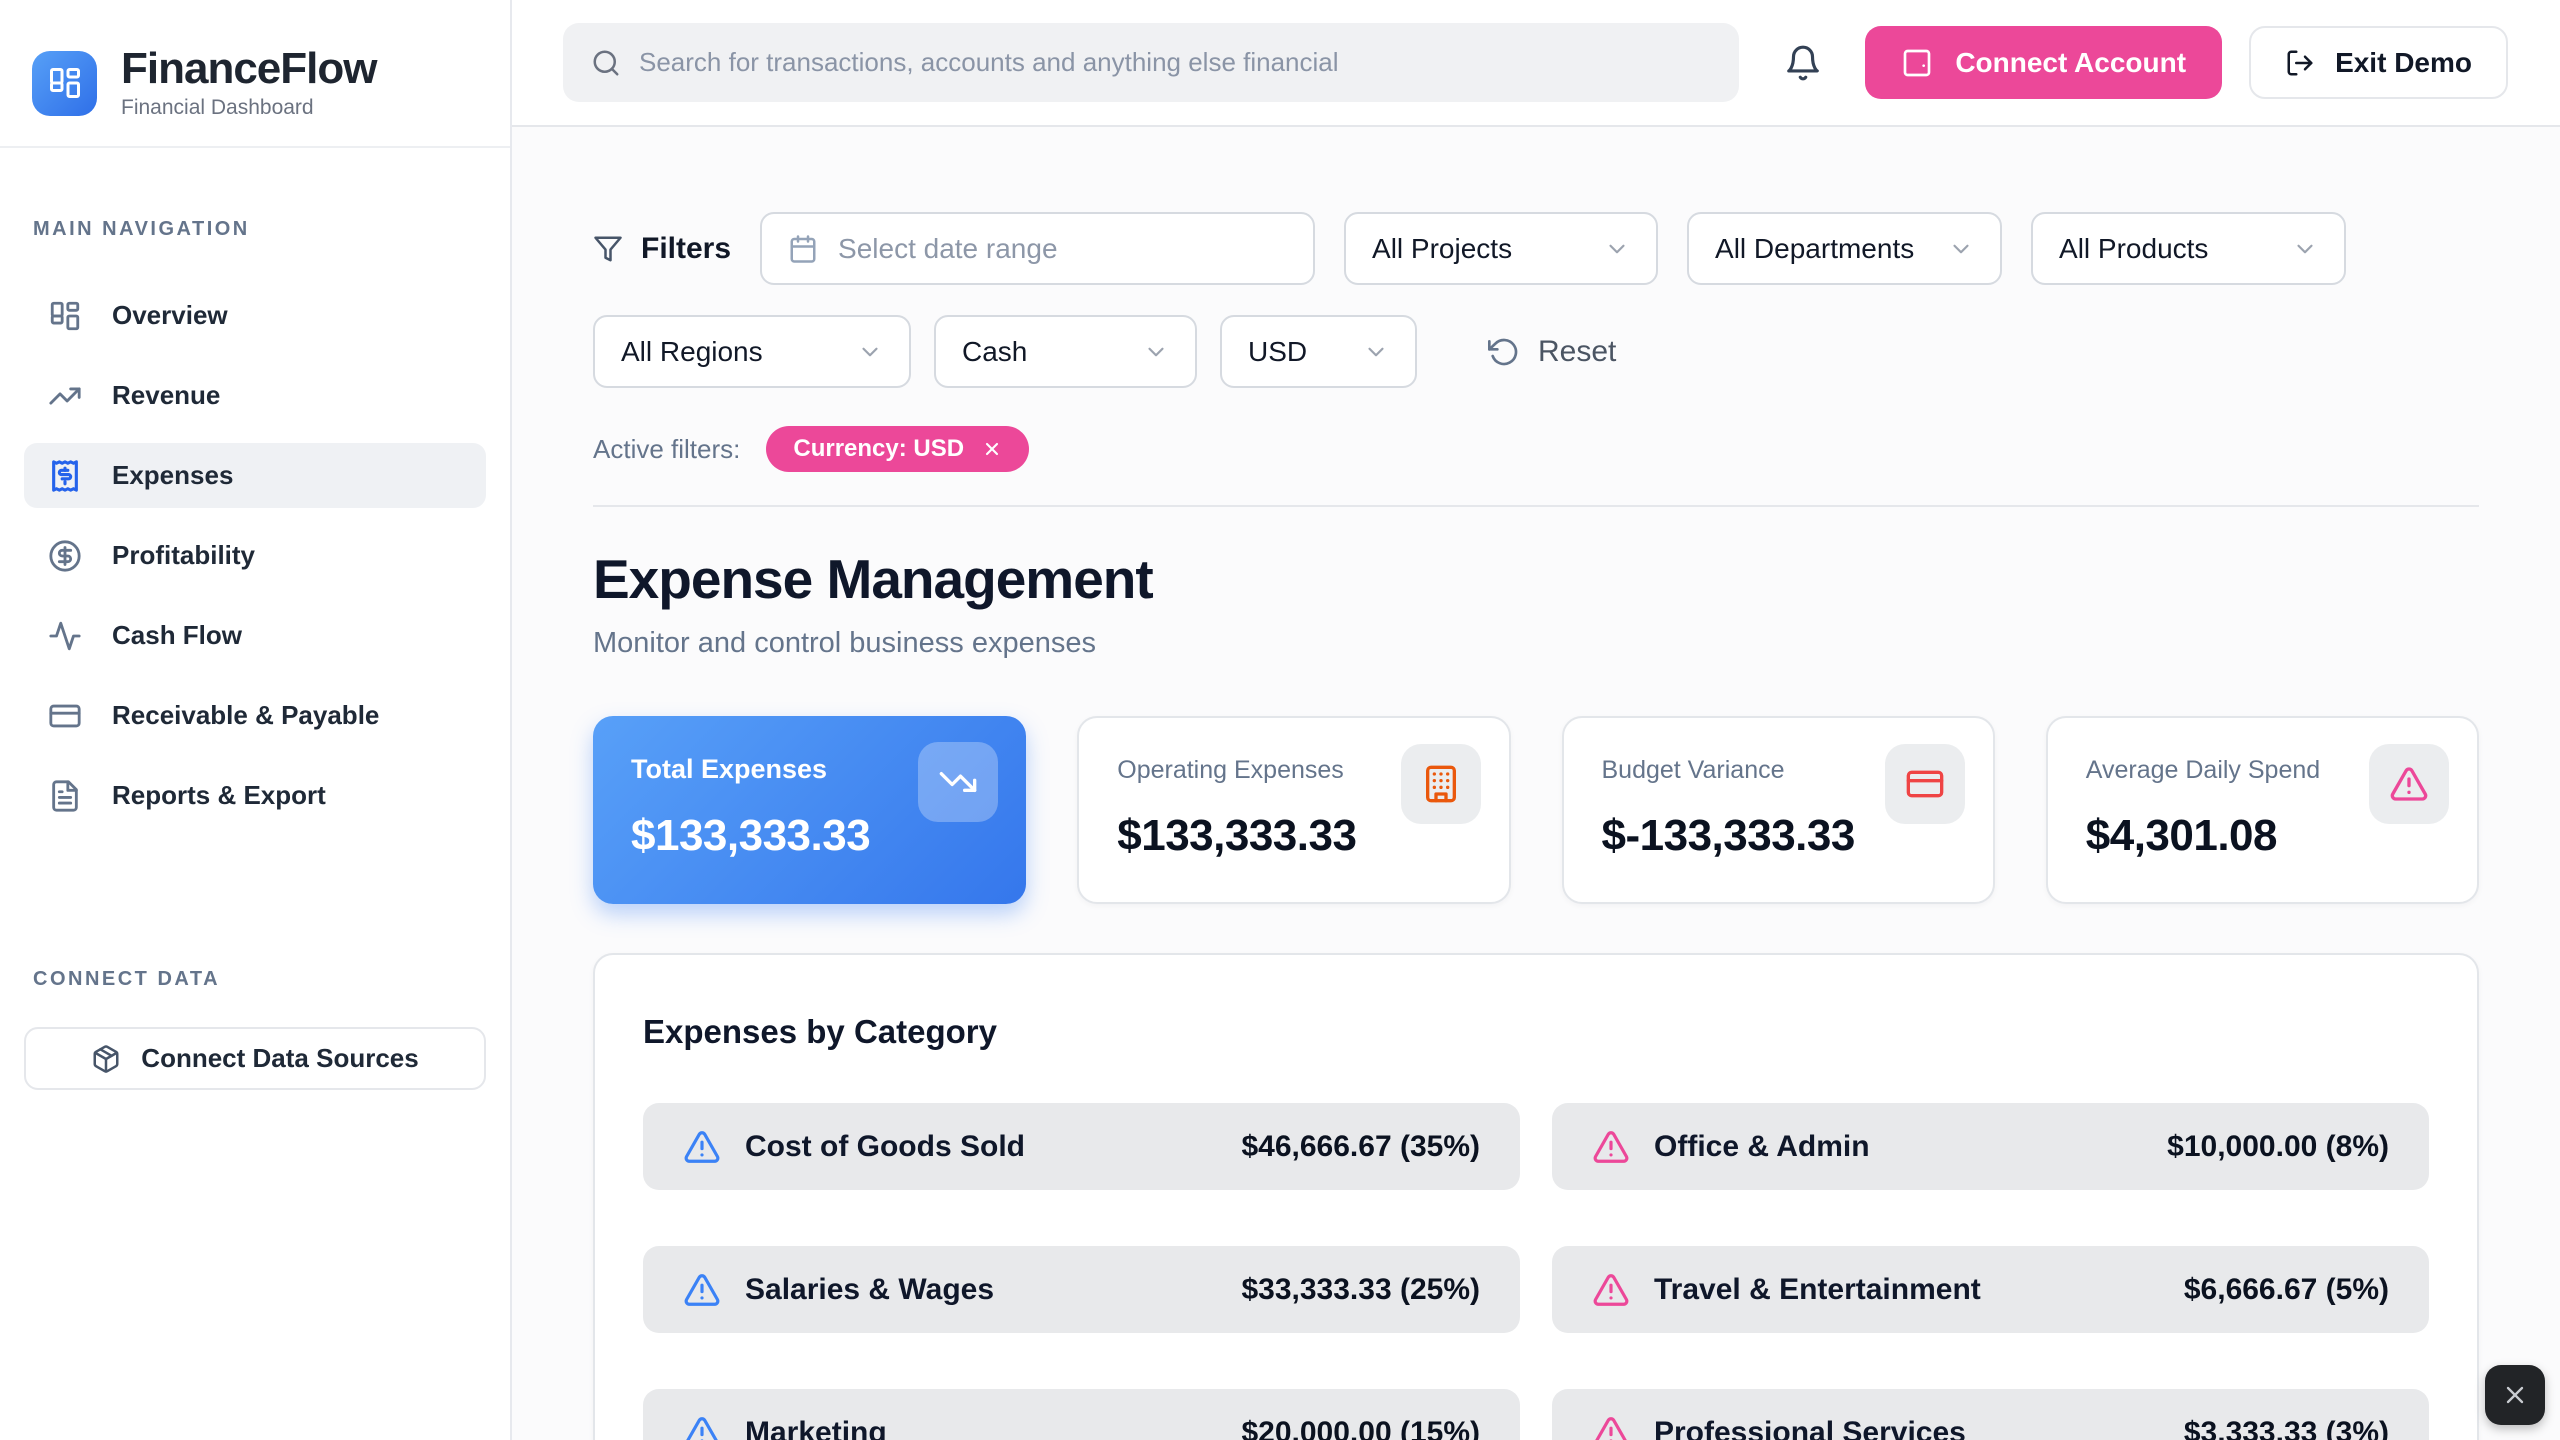 The height and width of the screenshot is (1440, 2560). What do you see at coordinates (686, 248) in the screenshot?
I see `filters-label: Filters` at bounding box center [686, 248].